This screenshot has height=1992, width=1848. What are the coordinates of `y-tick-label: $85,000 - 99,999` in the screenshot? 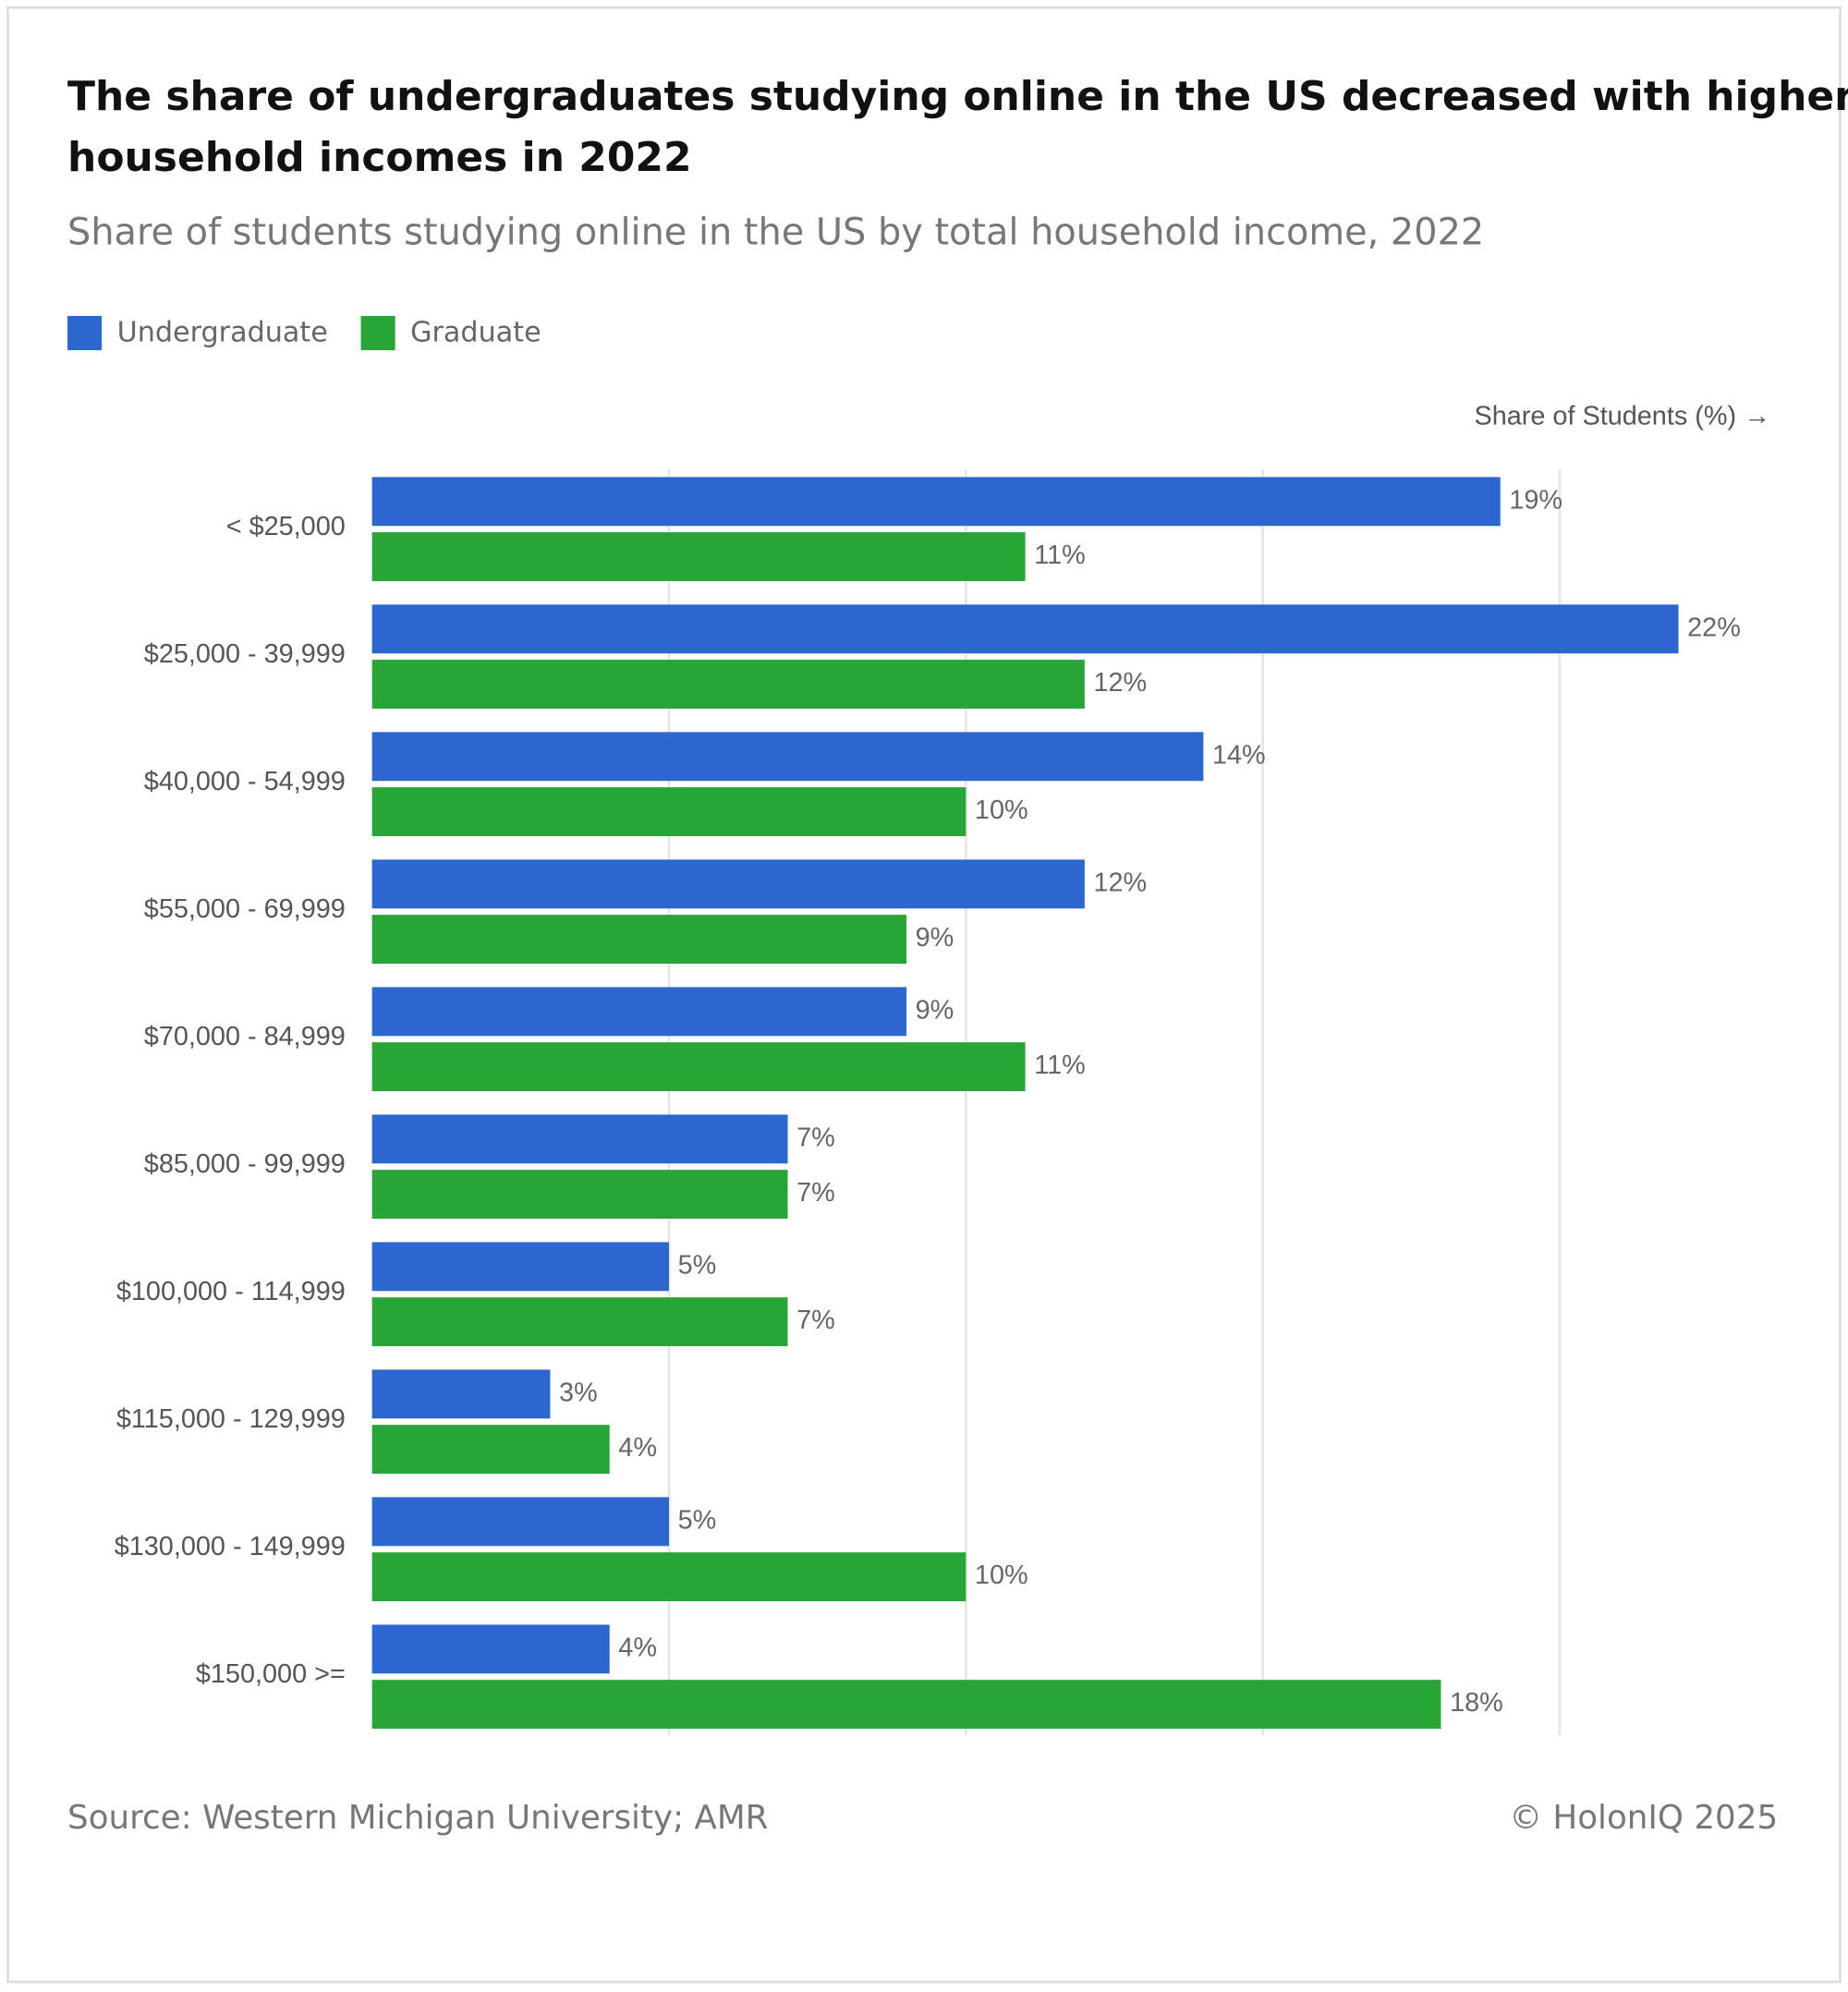 It's located at (245, 1164).